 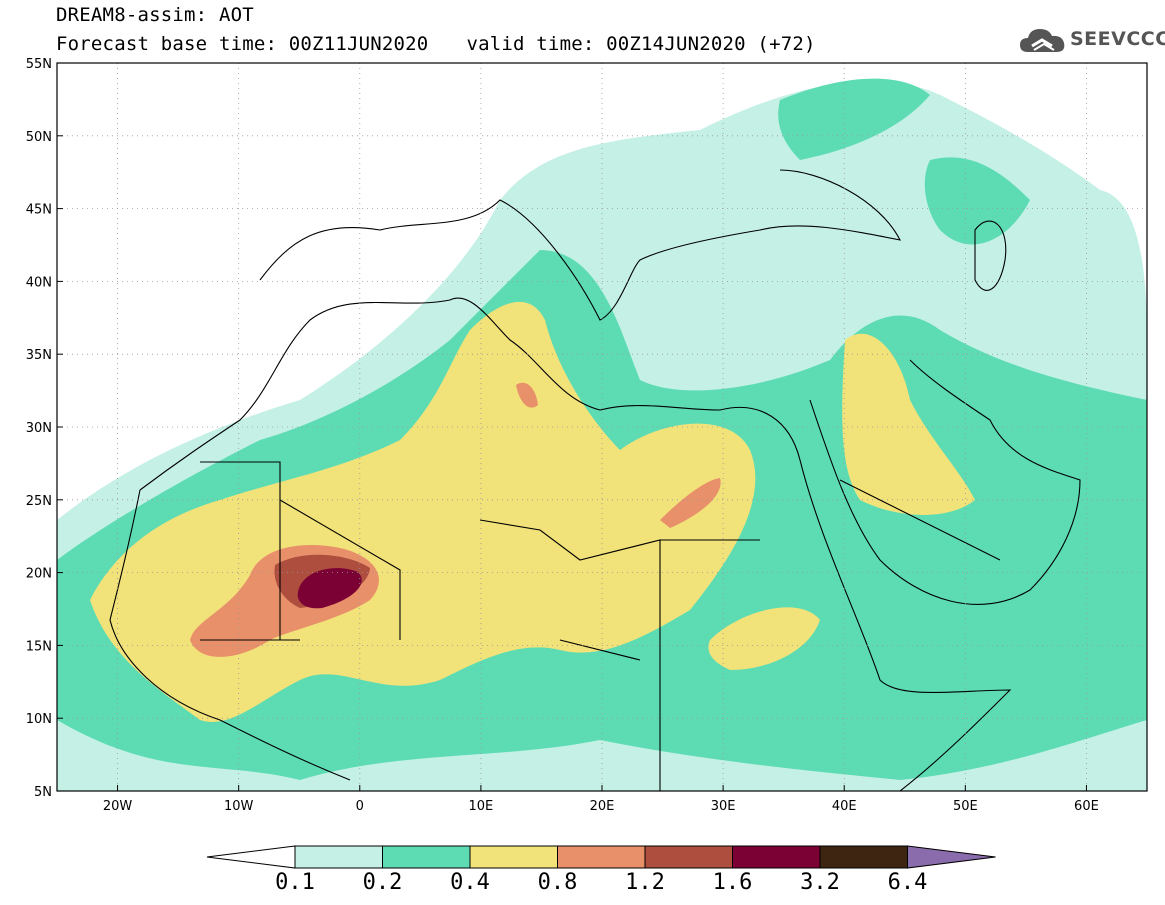 I want to click on cloud-logo-icon, so click(x=1042, y=40).